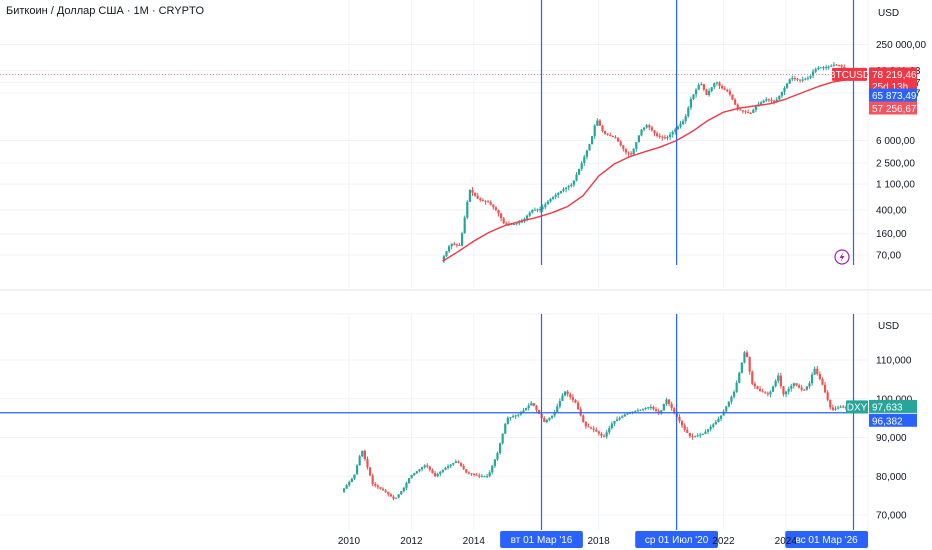 The image size is (932, 550). I want to click on btc-low-tag: 57 256,67, so click(894, 109).